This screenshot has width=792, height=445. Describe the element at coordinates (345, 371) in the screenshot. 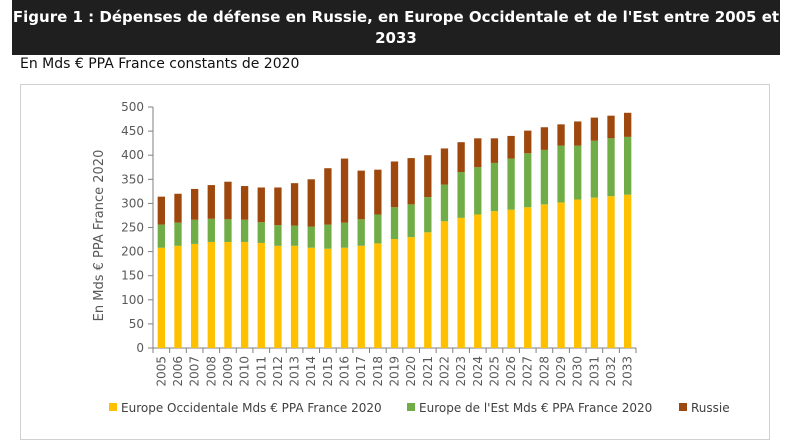

I see `x-tick-label: 2016` at that location.